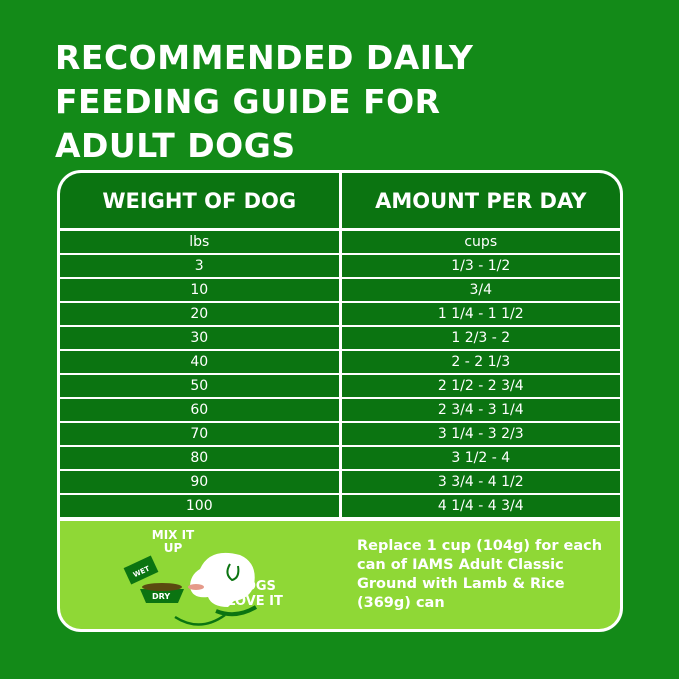 This screenshot has width=679, height=679. I want to click on table-row: 20 1 1/4 - 1 1/2, so click(340, 314).